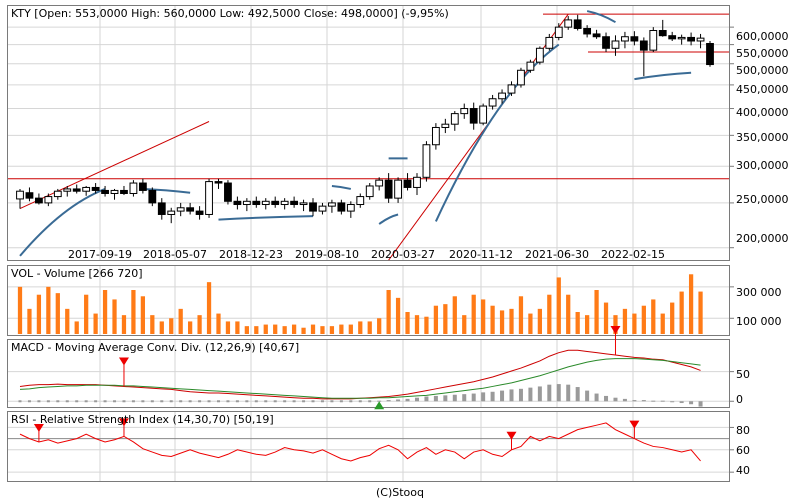 This screenshot has height=500, width=800. Describe the element at coordinates (762, 36) in the screenshot. I see `price-y-tick-label: 600,0000` at that location.